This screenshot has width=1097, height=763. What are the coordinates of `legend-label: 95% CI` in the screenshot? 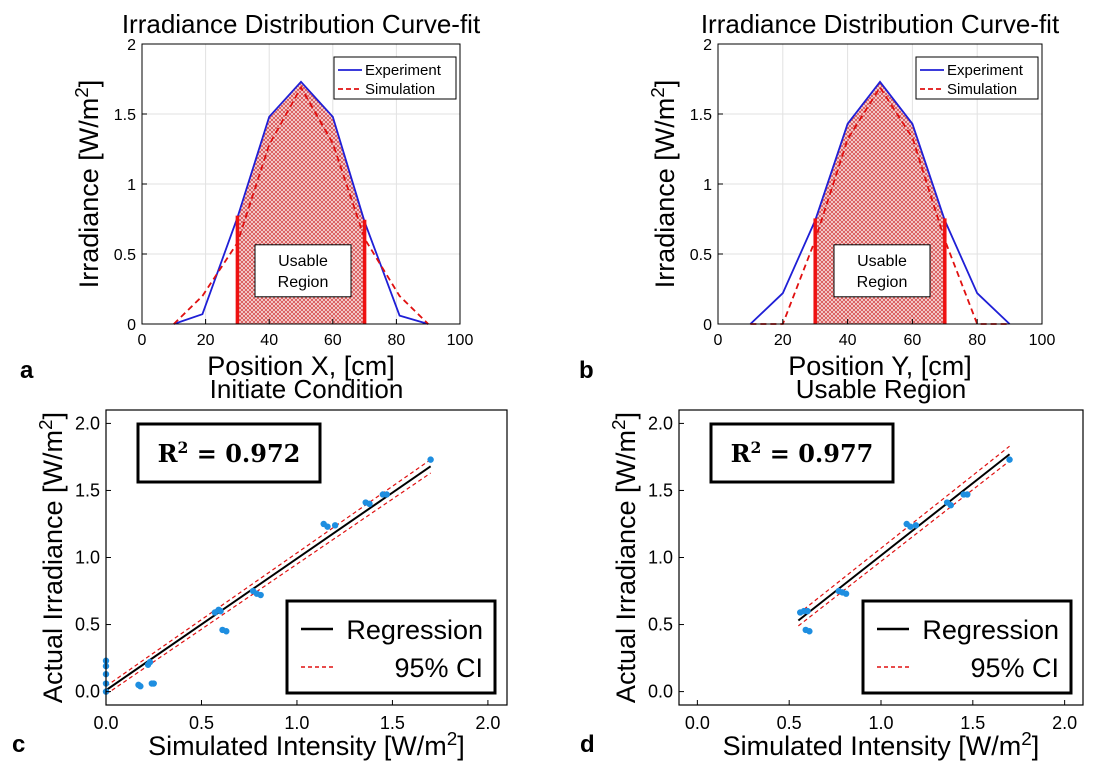 It's located at (438, 668).